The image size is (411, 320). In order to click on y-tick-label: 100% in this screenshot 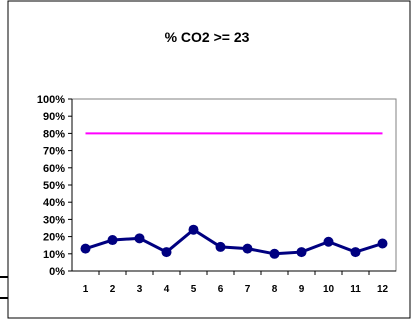, I will do `click(51, 100)`.